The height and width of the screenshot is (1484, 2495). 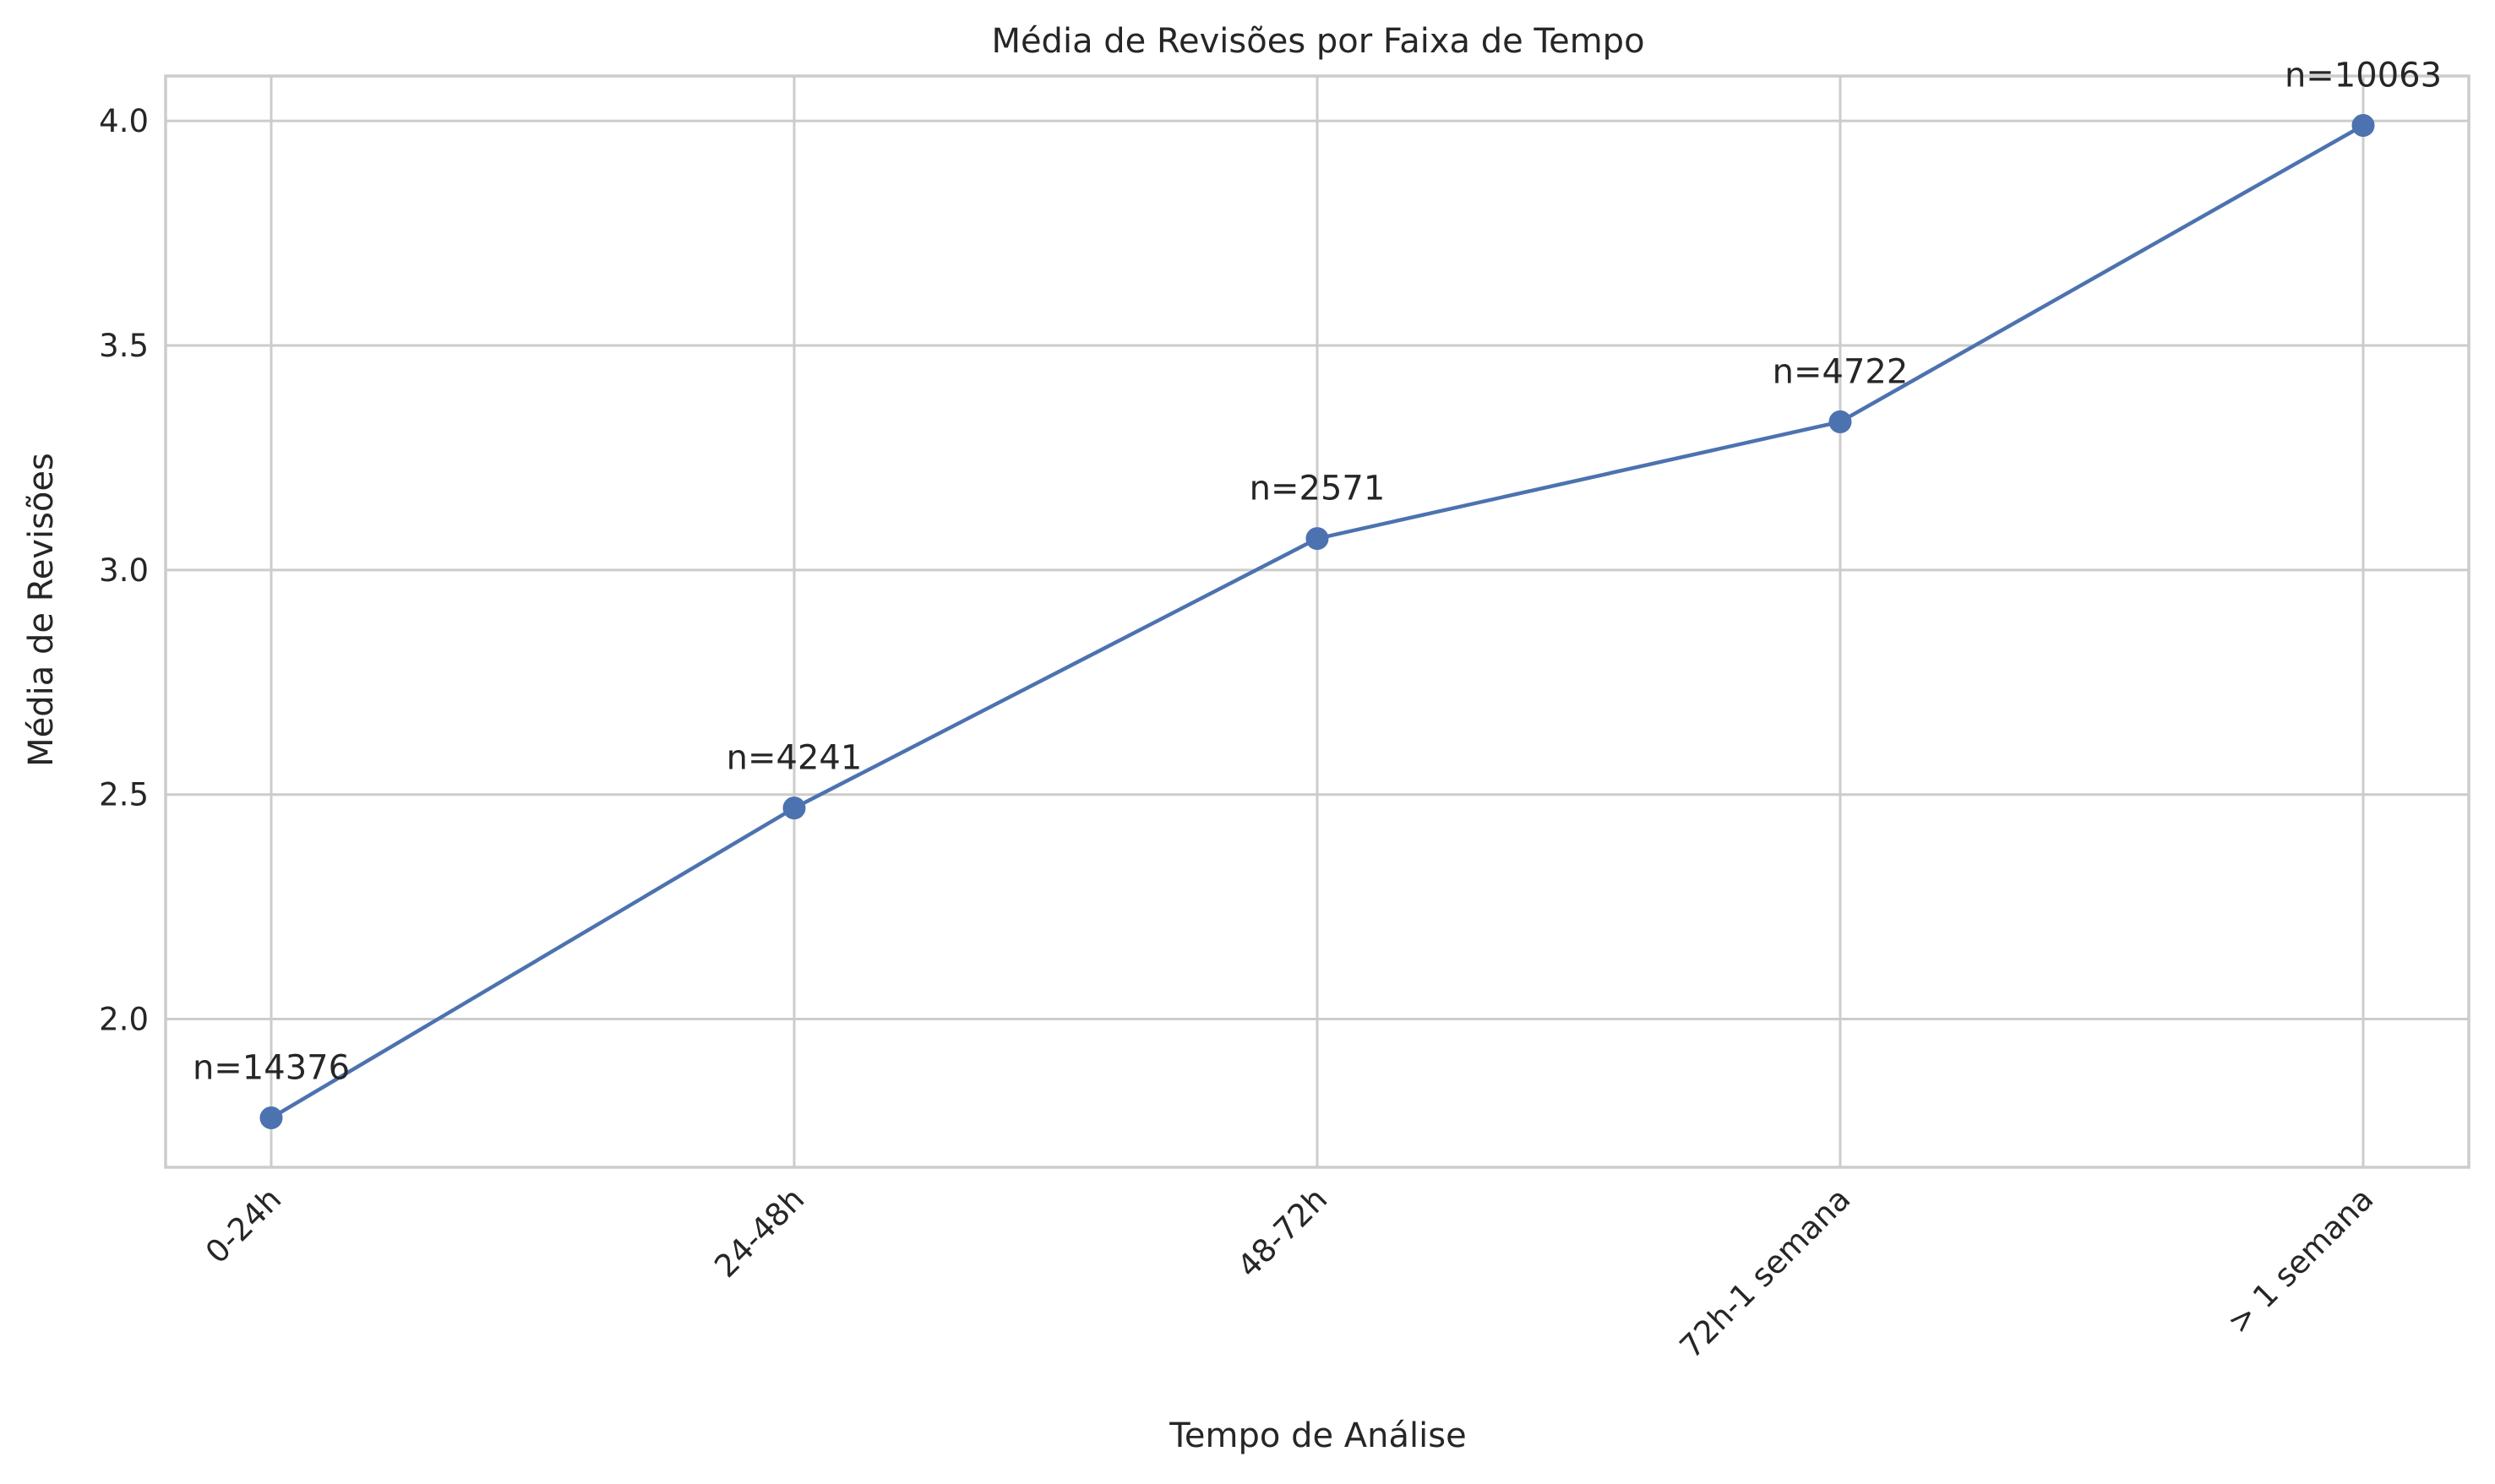 I want to click on y-tick-label: 4.0, so click(x=124, y=121).